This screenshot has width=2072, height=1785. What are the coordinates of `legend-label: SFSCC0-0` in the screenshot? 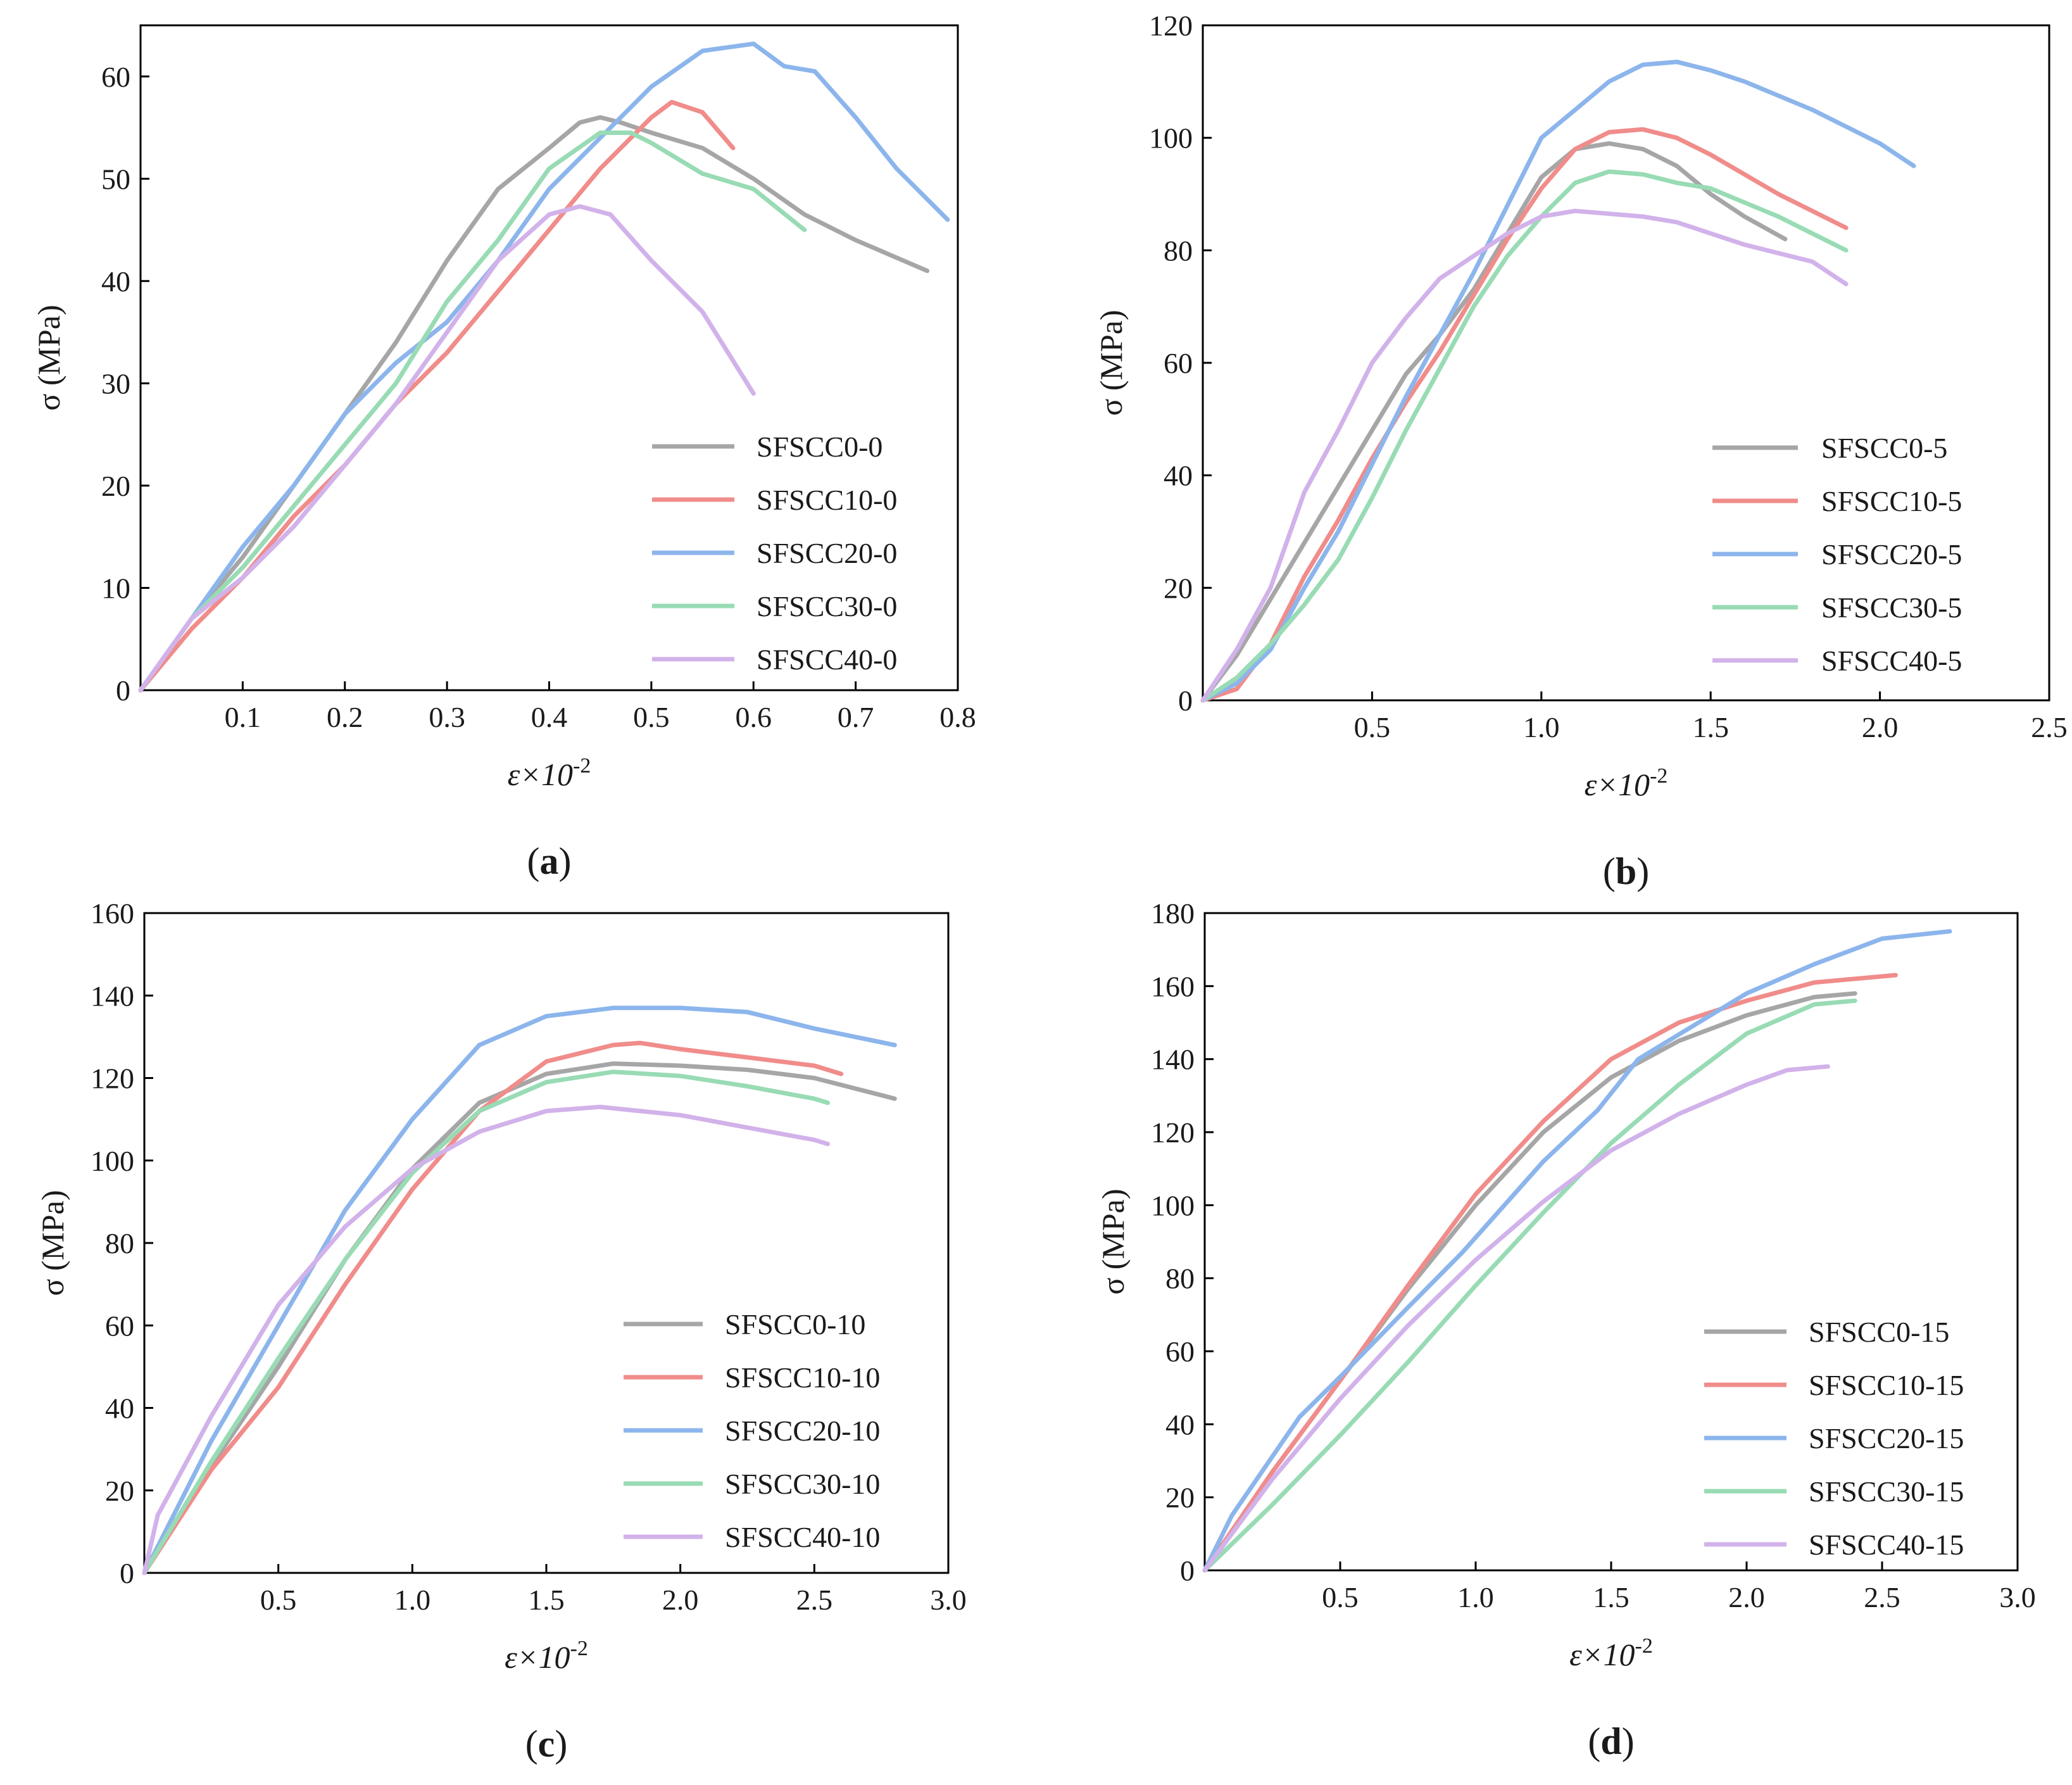 It's located at (820, 447).